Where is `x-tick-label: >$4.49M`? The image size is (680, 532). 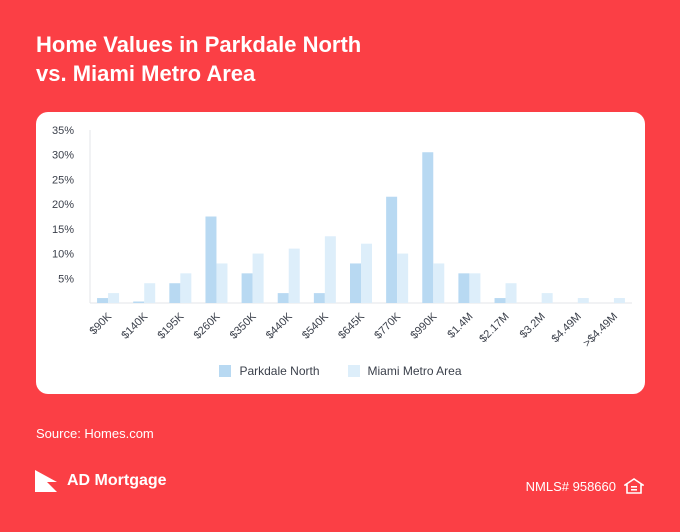
x-tick-label: >$4.49M is located at coordinates (600, 330).